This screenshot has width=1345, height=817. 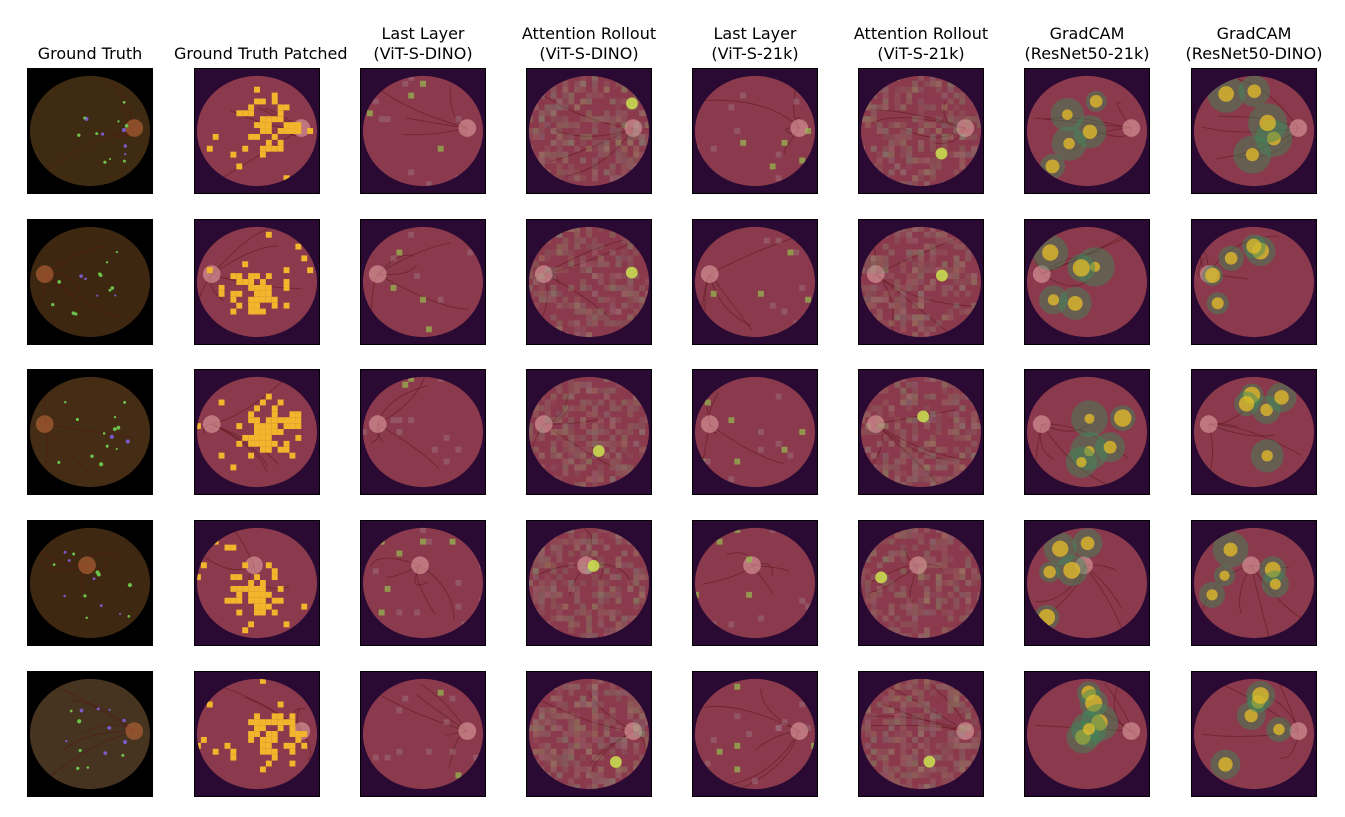 I want to click on column-header-gt-patched: Ground Truth Patched, so click(x=261, y=32).